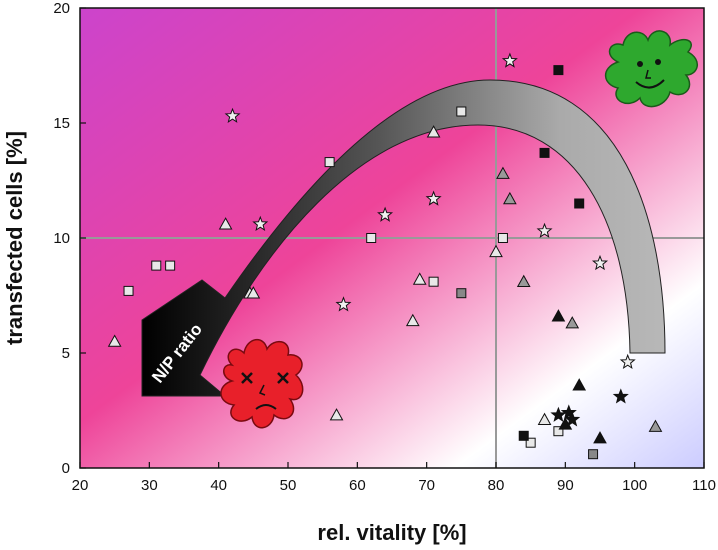 Image resolution: width=718 pixels, height=550 pixels. What do you see at coordinates (149, 485) in the screenshot?
I see `x-tick-label: 30` at bounding box center [149, 485].